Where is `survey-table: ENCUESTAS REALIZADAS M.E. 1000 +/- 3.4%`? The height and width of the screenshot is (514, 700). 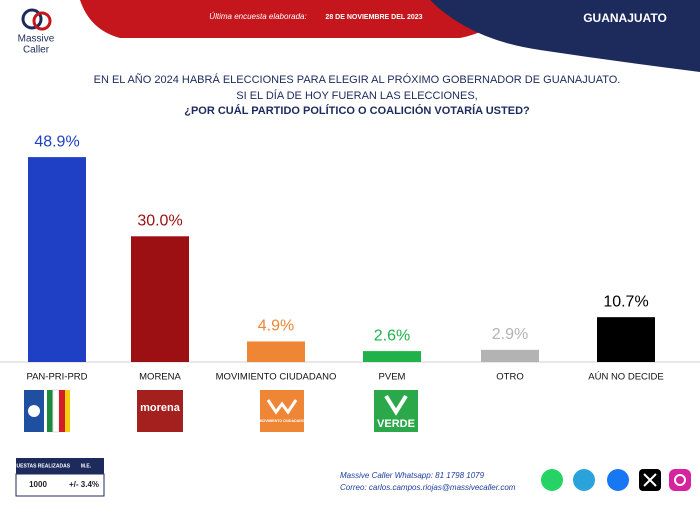
survey-table: ENCUESTAS REALIZADAS M.E. 1000 +/- 3.4% is located at coordinates (55, 477).